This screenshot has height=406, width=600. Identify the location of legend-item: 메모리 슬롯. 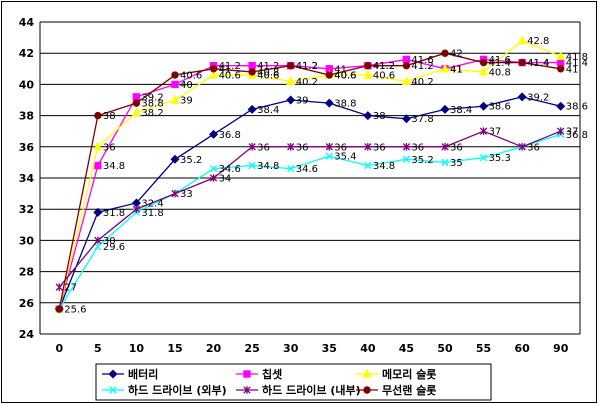
(396, 374).